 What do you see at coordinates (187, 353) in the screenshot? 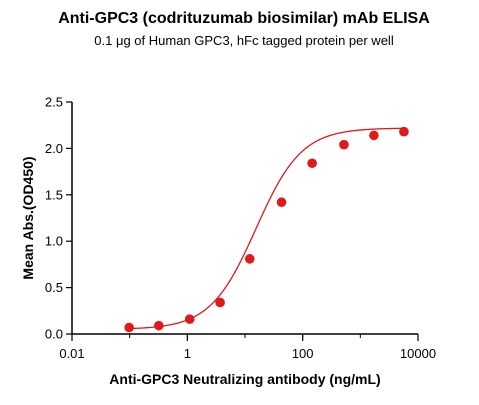
I see `x-tick-label: 1` at bounding box center [187, 353].